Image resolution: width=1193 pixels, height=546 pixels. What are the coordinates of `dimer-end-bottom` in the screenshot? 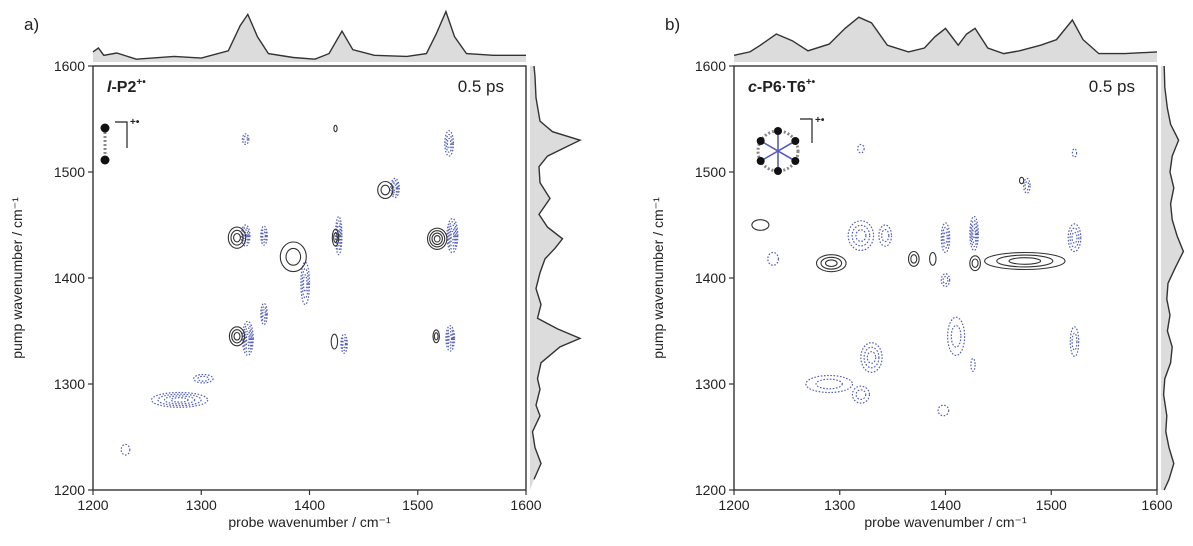 It's located at (105, 160).